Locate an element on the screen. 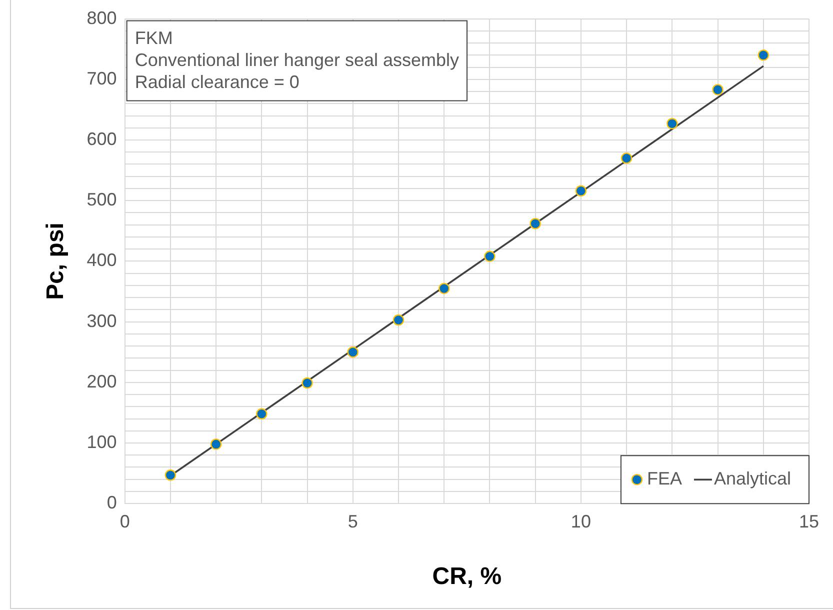  legend-label: FEA is located at coordinates (664, 478).